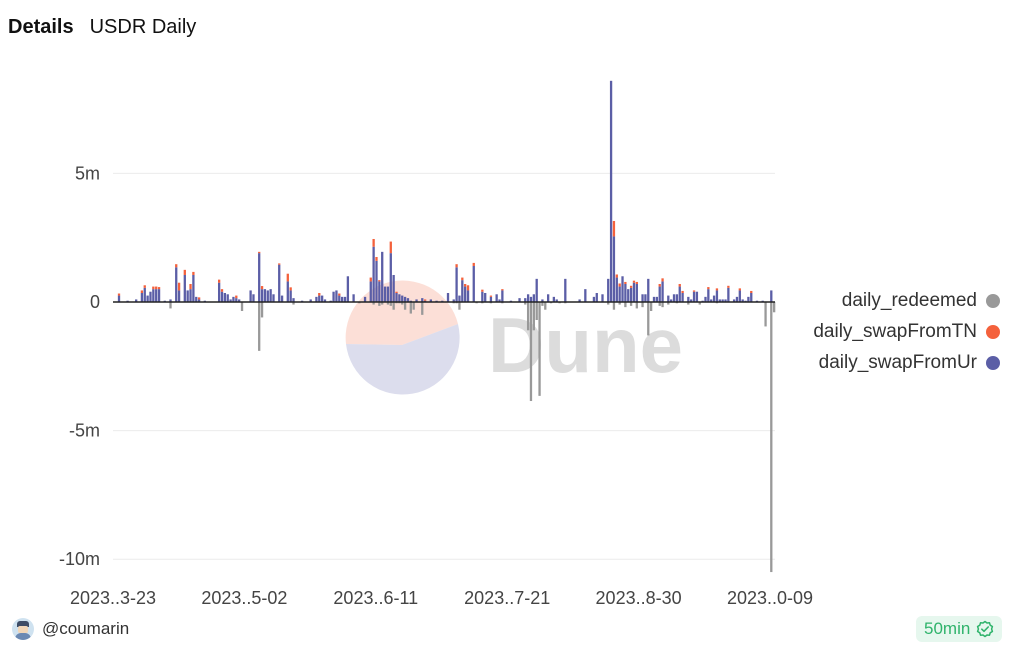 This screenshot has height=657, width=1024. What do you see at coordinates (890, 362) in the screenshot?
I see `legend-item-swap-from-unknown: daily_swapFromUr` at bounding box center [890, 362].